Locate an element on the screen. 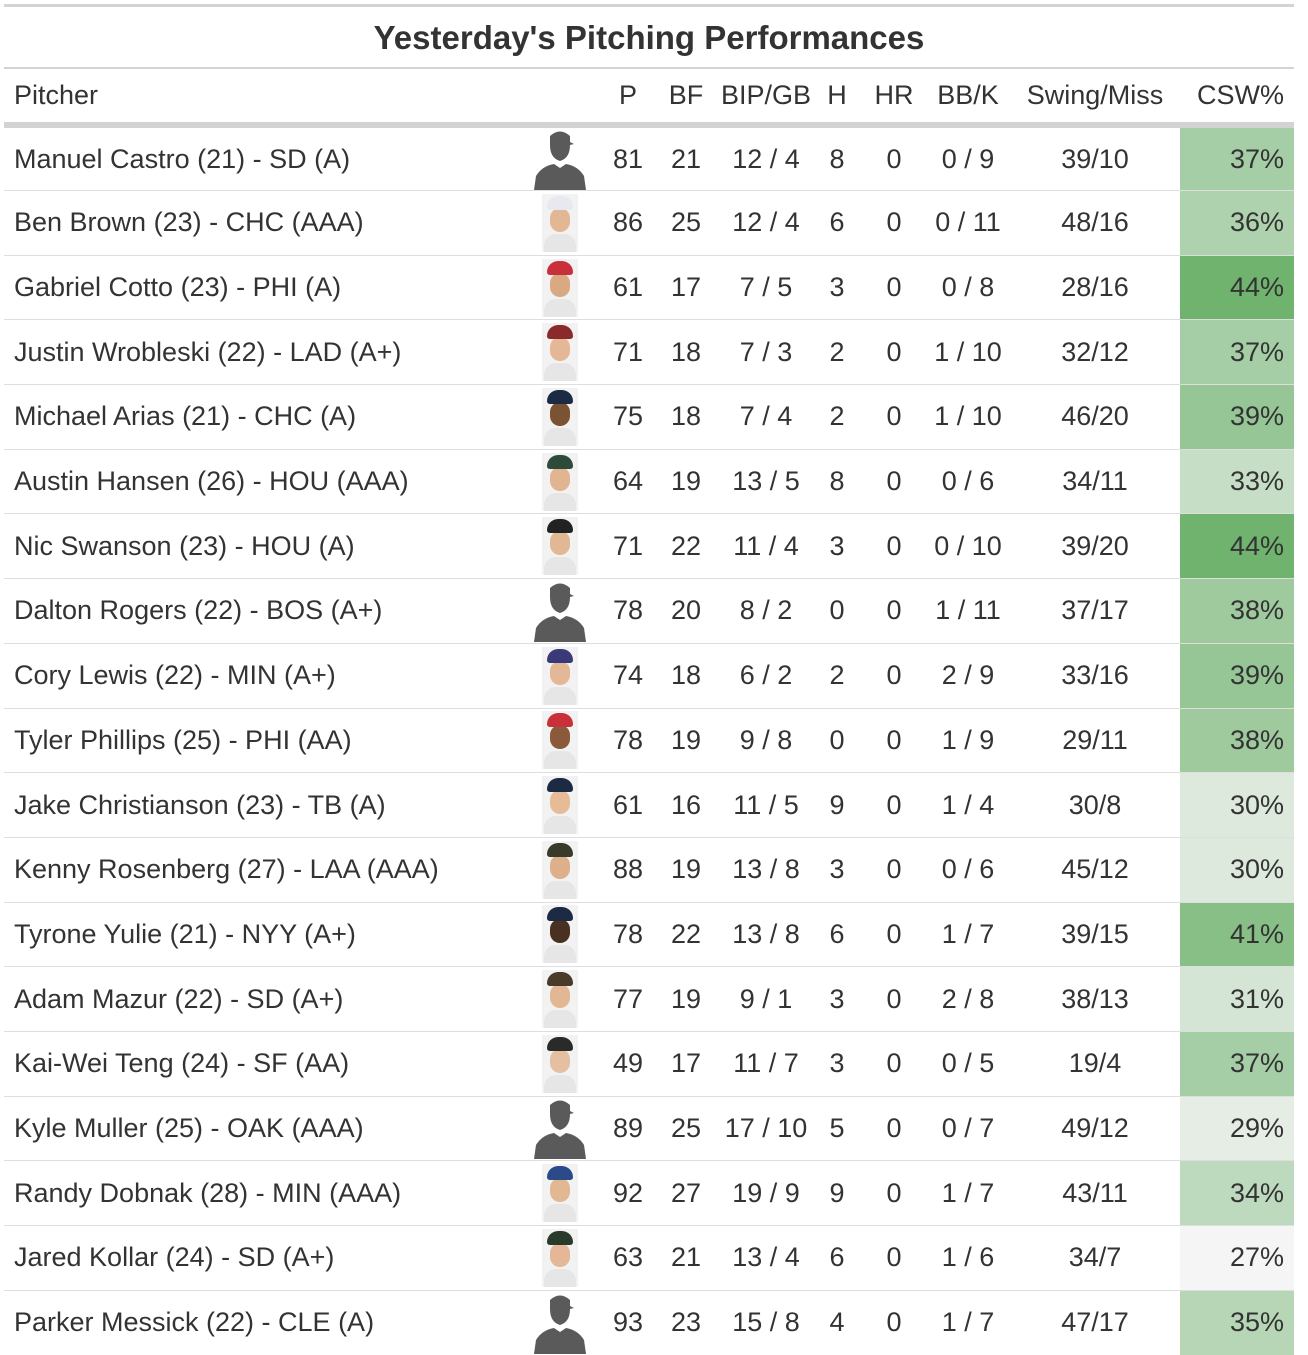 The image size is (1308, 1355). hits-cell: 8 is located at coordinates (837, 158).